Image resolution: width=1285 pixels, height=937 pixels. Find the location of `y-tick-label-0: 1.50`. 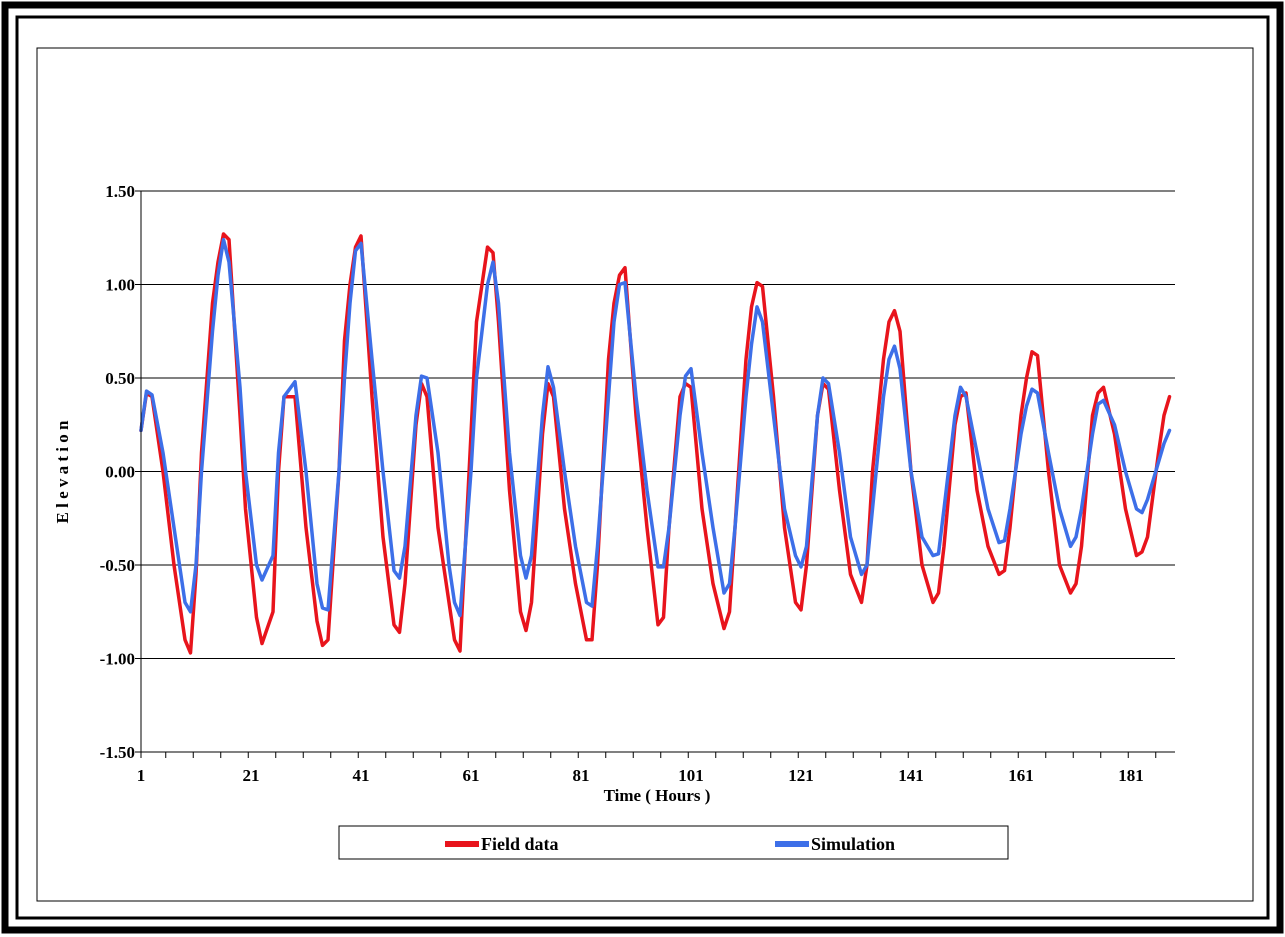

y-tick-label-0: 1.50 is located at coordinates (120, 191).